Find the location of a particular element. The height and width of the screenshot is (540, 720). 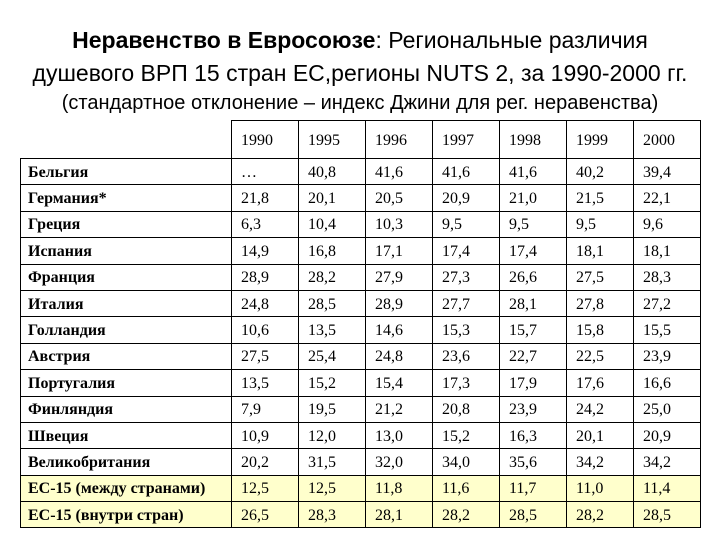

table-row: Финляндия 7,9 19,5 21,2 20,8 23,9 24,2 25,0 is located at coordinates (360, 409).